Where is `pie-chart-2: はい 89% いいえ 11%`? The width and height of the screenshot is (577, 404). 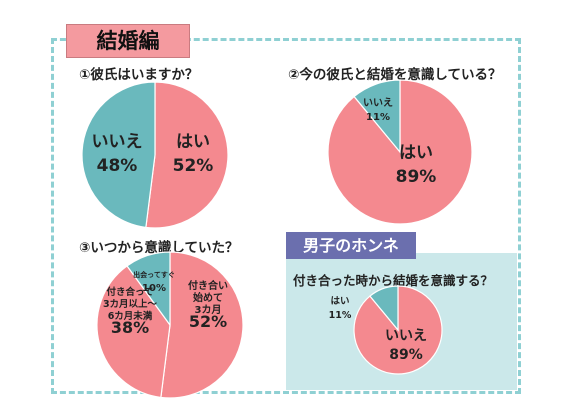
pie-chart-2: はい 89% いいえ 11% is located at coordinates (400, 152).